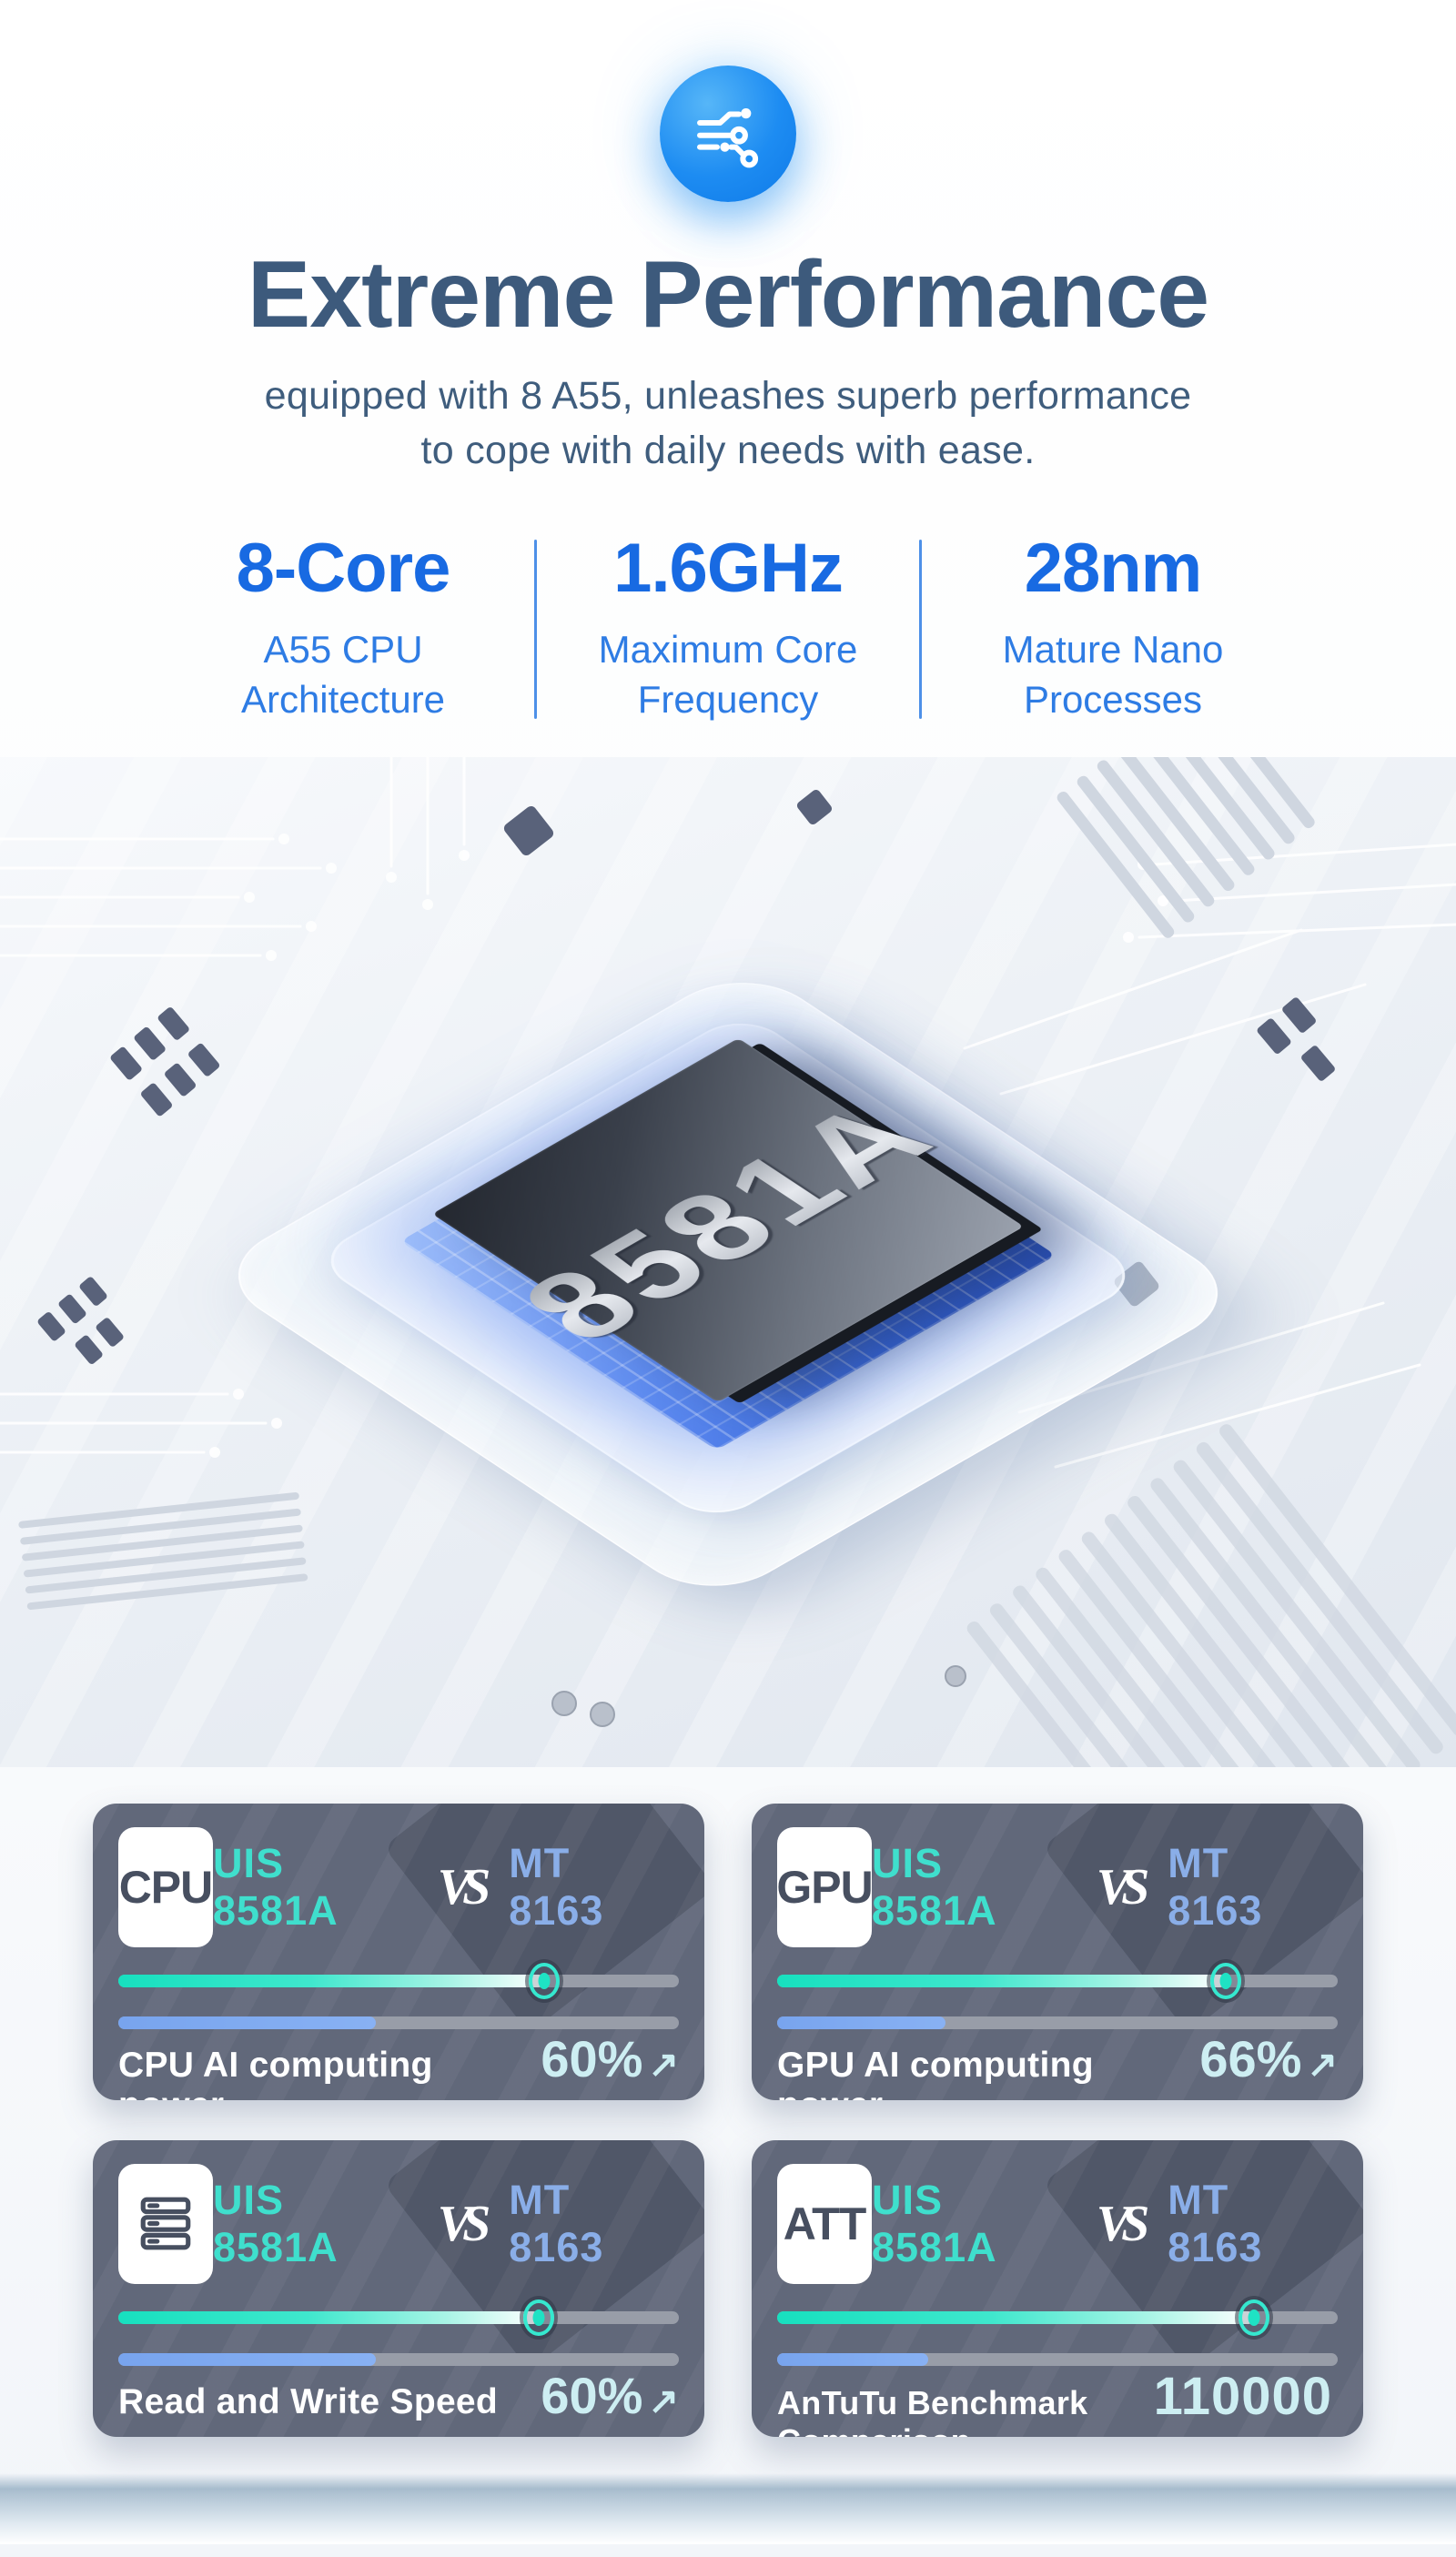 Image resolution: width=1456 pixels, height=2557 pixels. Describe the element at coordinates (728, 674) in the screenshot. I see `spec-frequency-label: Maximum Core Frequency` at that location.